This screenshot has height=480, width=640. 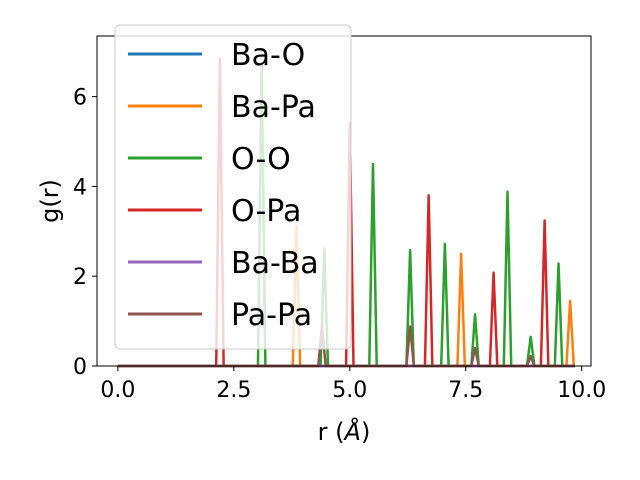 I want to click on legend-label-ba-ba: Ba-Ba, so click(x=275, y=263).